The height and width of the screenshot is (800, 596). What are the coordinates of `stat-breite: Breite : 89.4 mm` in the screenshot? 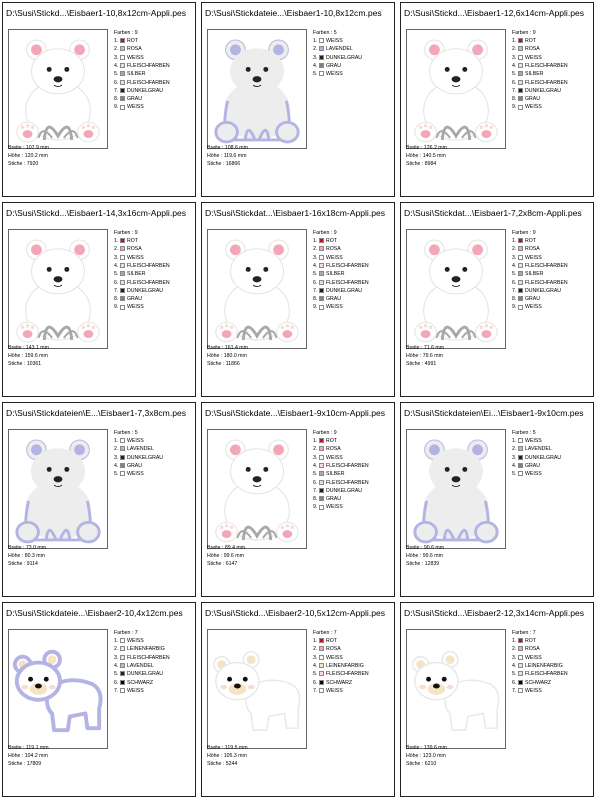 It's located at (226, 548).